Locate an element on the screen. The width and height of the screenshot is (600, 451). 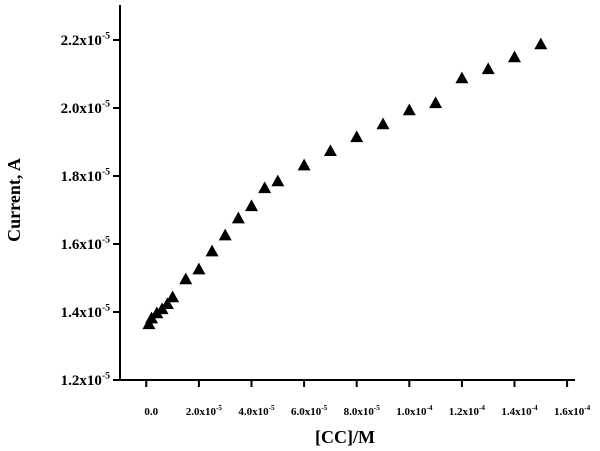
y-axis-title: Current, A is located at coordinates (14, 200).